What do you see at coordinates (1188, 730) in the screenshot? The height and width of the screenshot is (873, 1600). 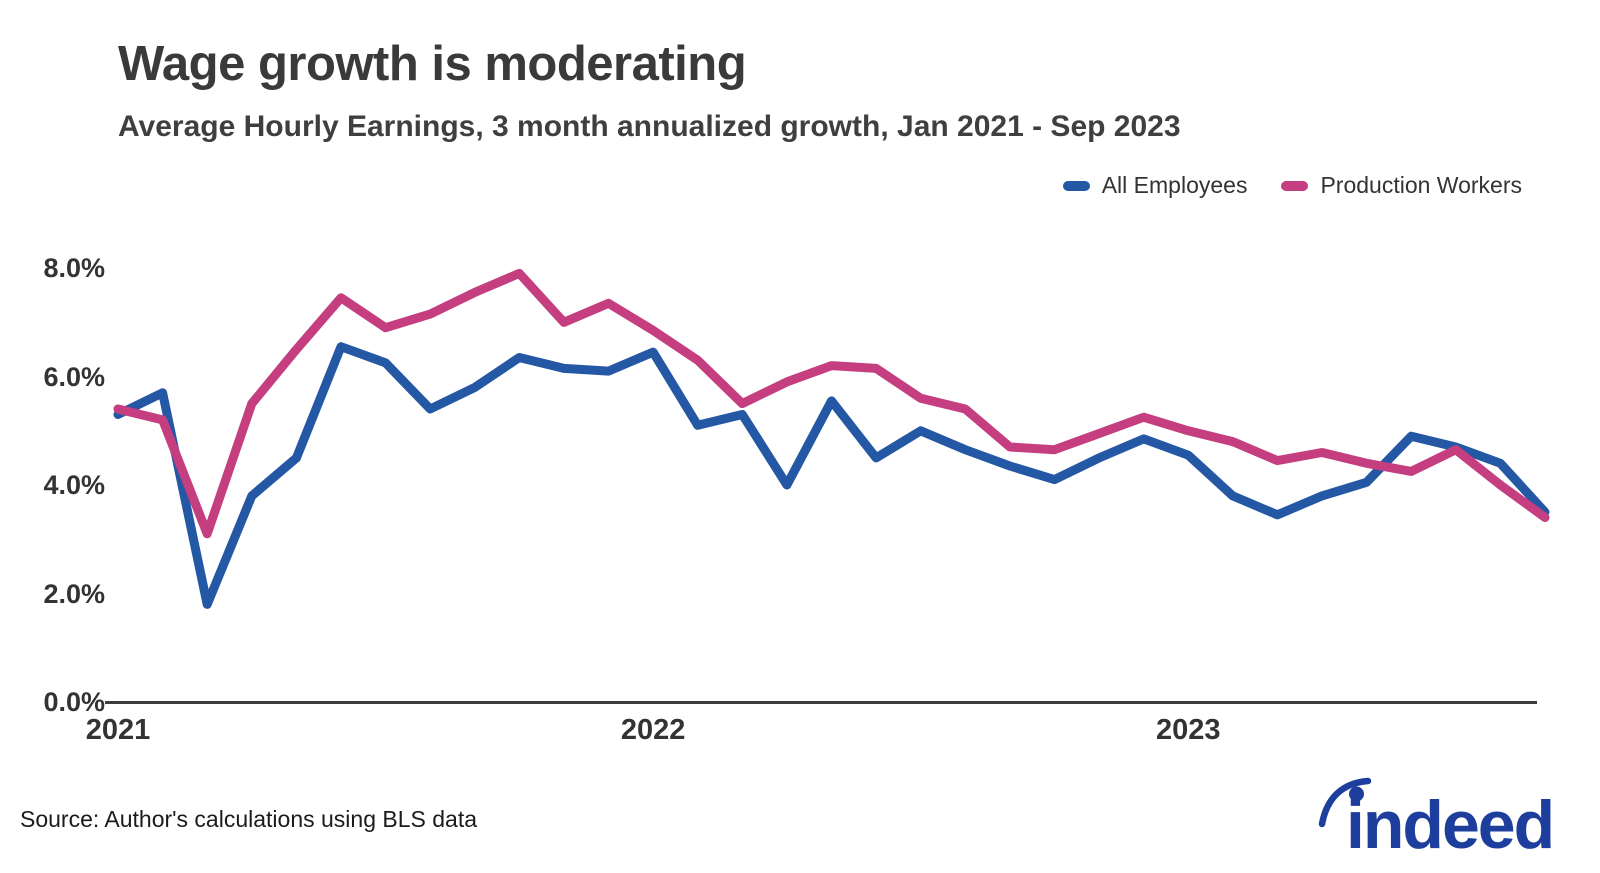 I see `x-tick-label: 2023` at bounding box center [1188, 730].